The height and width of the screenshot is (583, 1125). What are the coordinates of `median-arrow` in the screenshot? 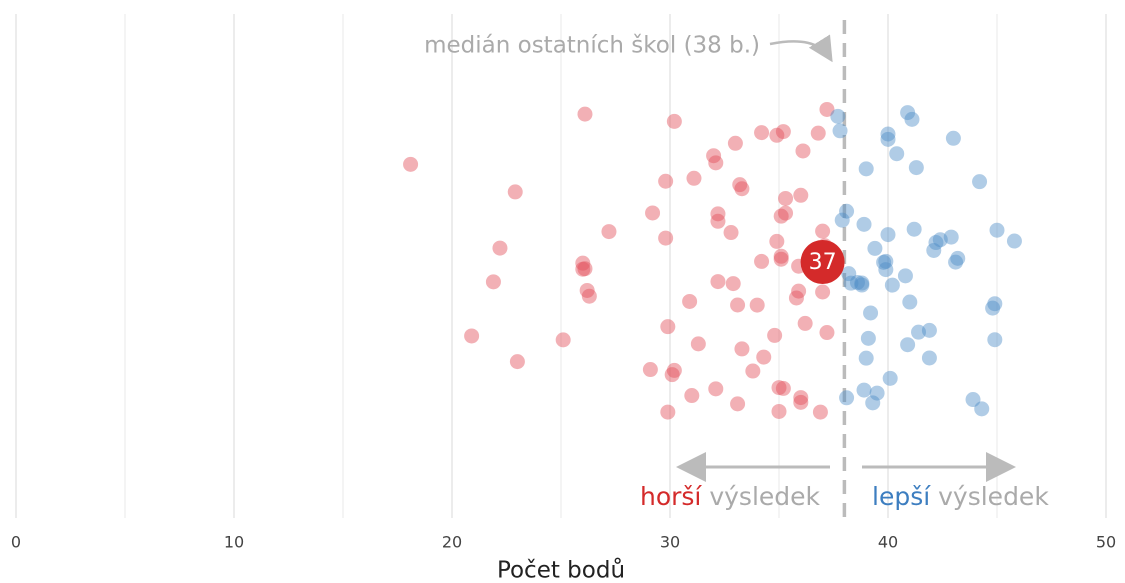 It's located at (801, 48).